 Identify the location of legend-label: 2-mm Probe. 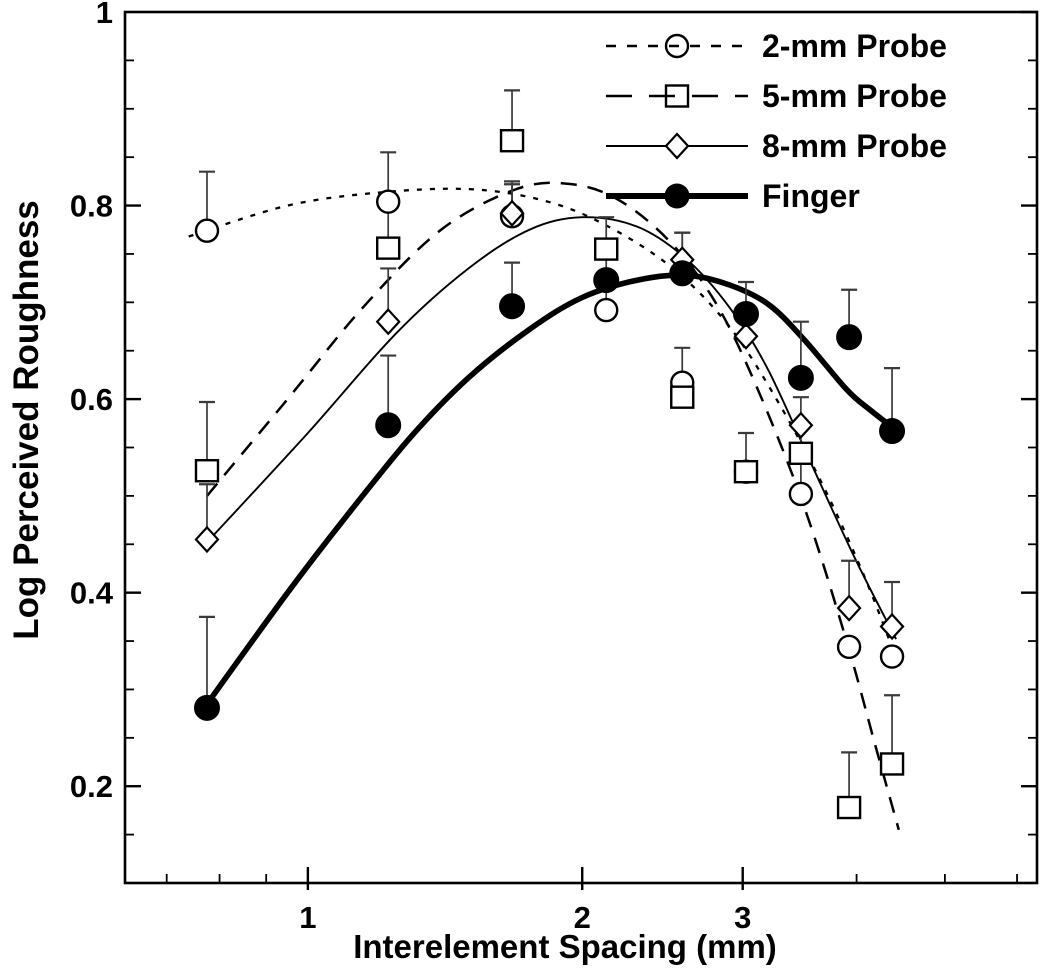
(854, 46).